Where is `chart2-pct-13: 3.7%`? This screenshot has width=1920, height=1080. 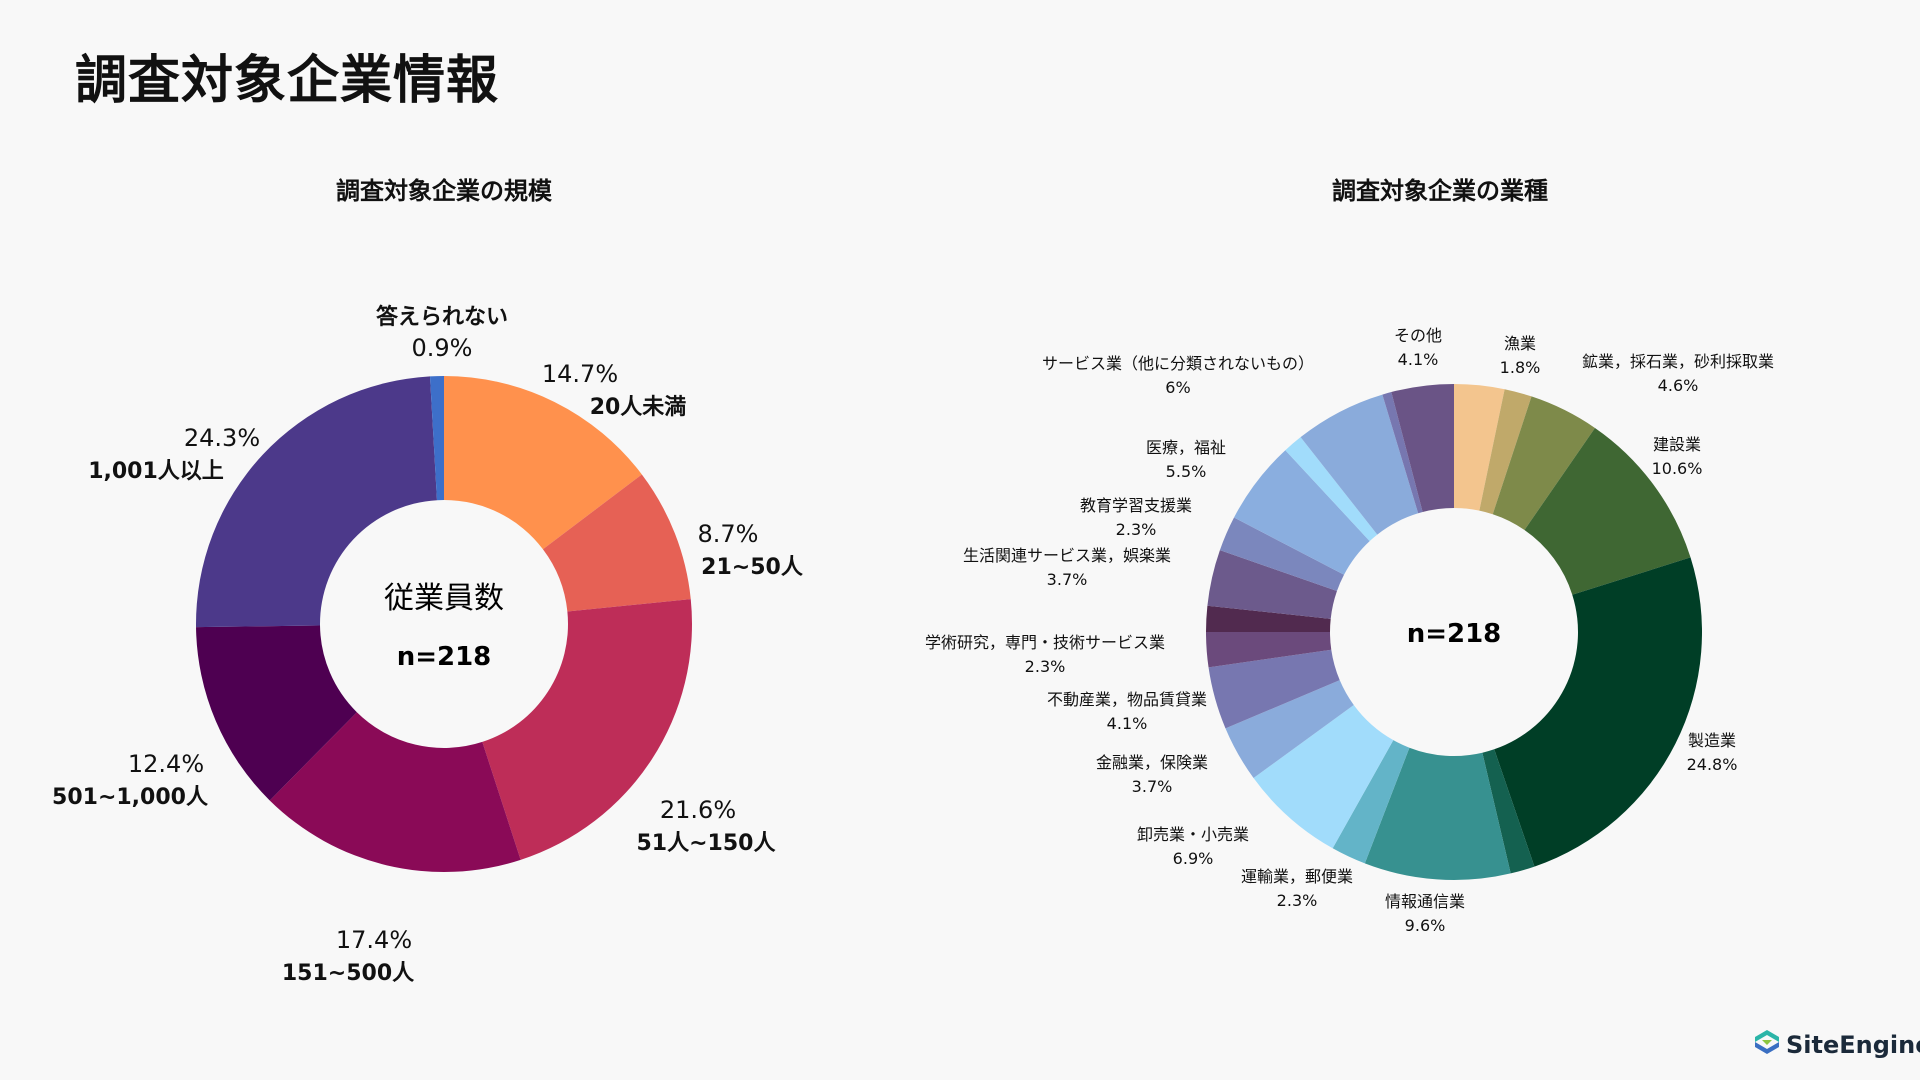 chart2-pct-13: 3.7% is located at coordinates (1067, 579).